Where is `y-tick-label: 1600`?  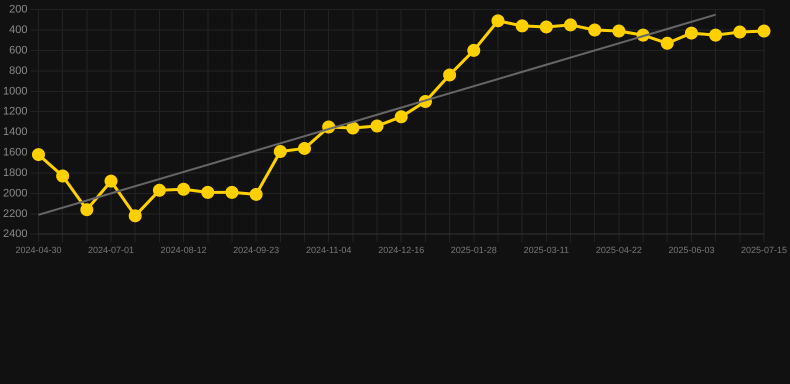 y-tick-label: 1600 is located at coordinates (15, 152).